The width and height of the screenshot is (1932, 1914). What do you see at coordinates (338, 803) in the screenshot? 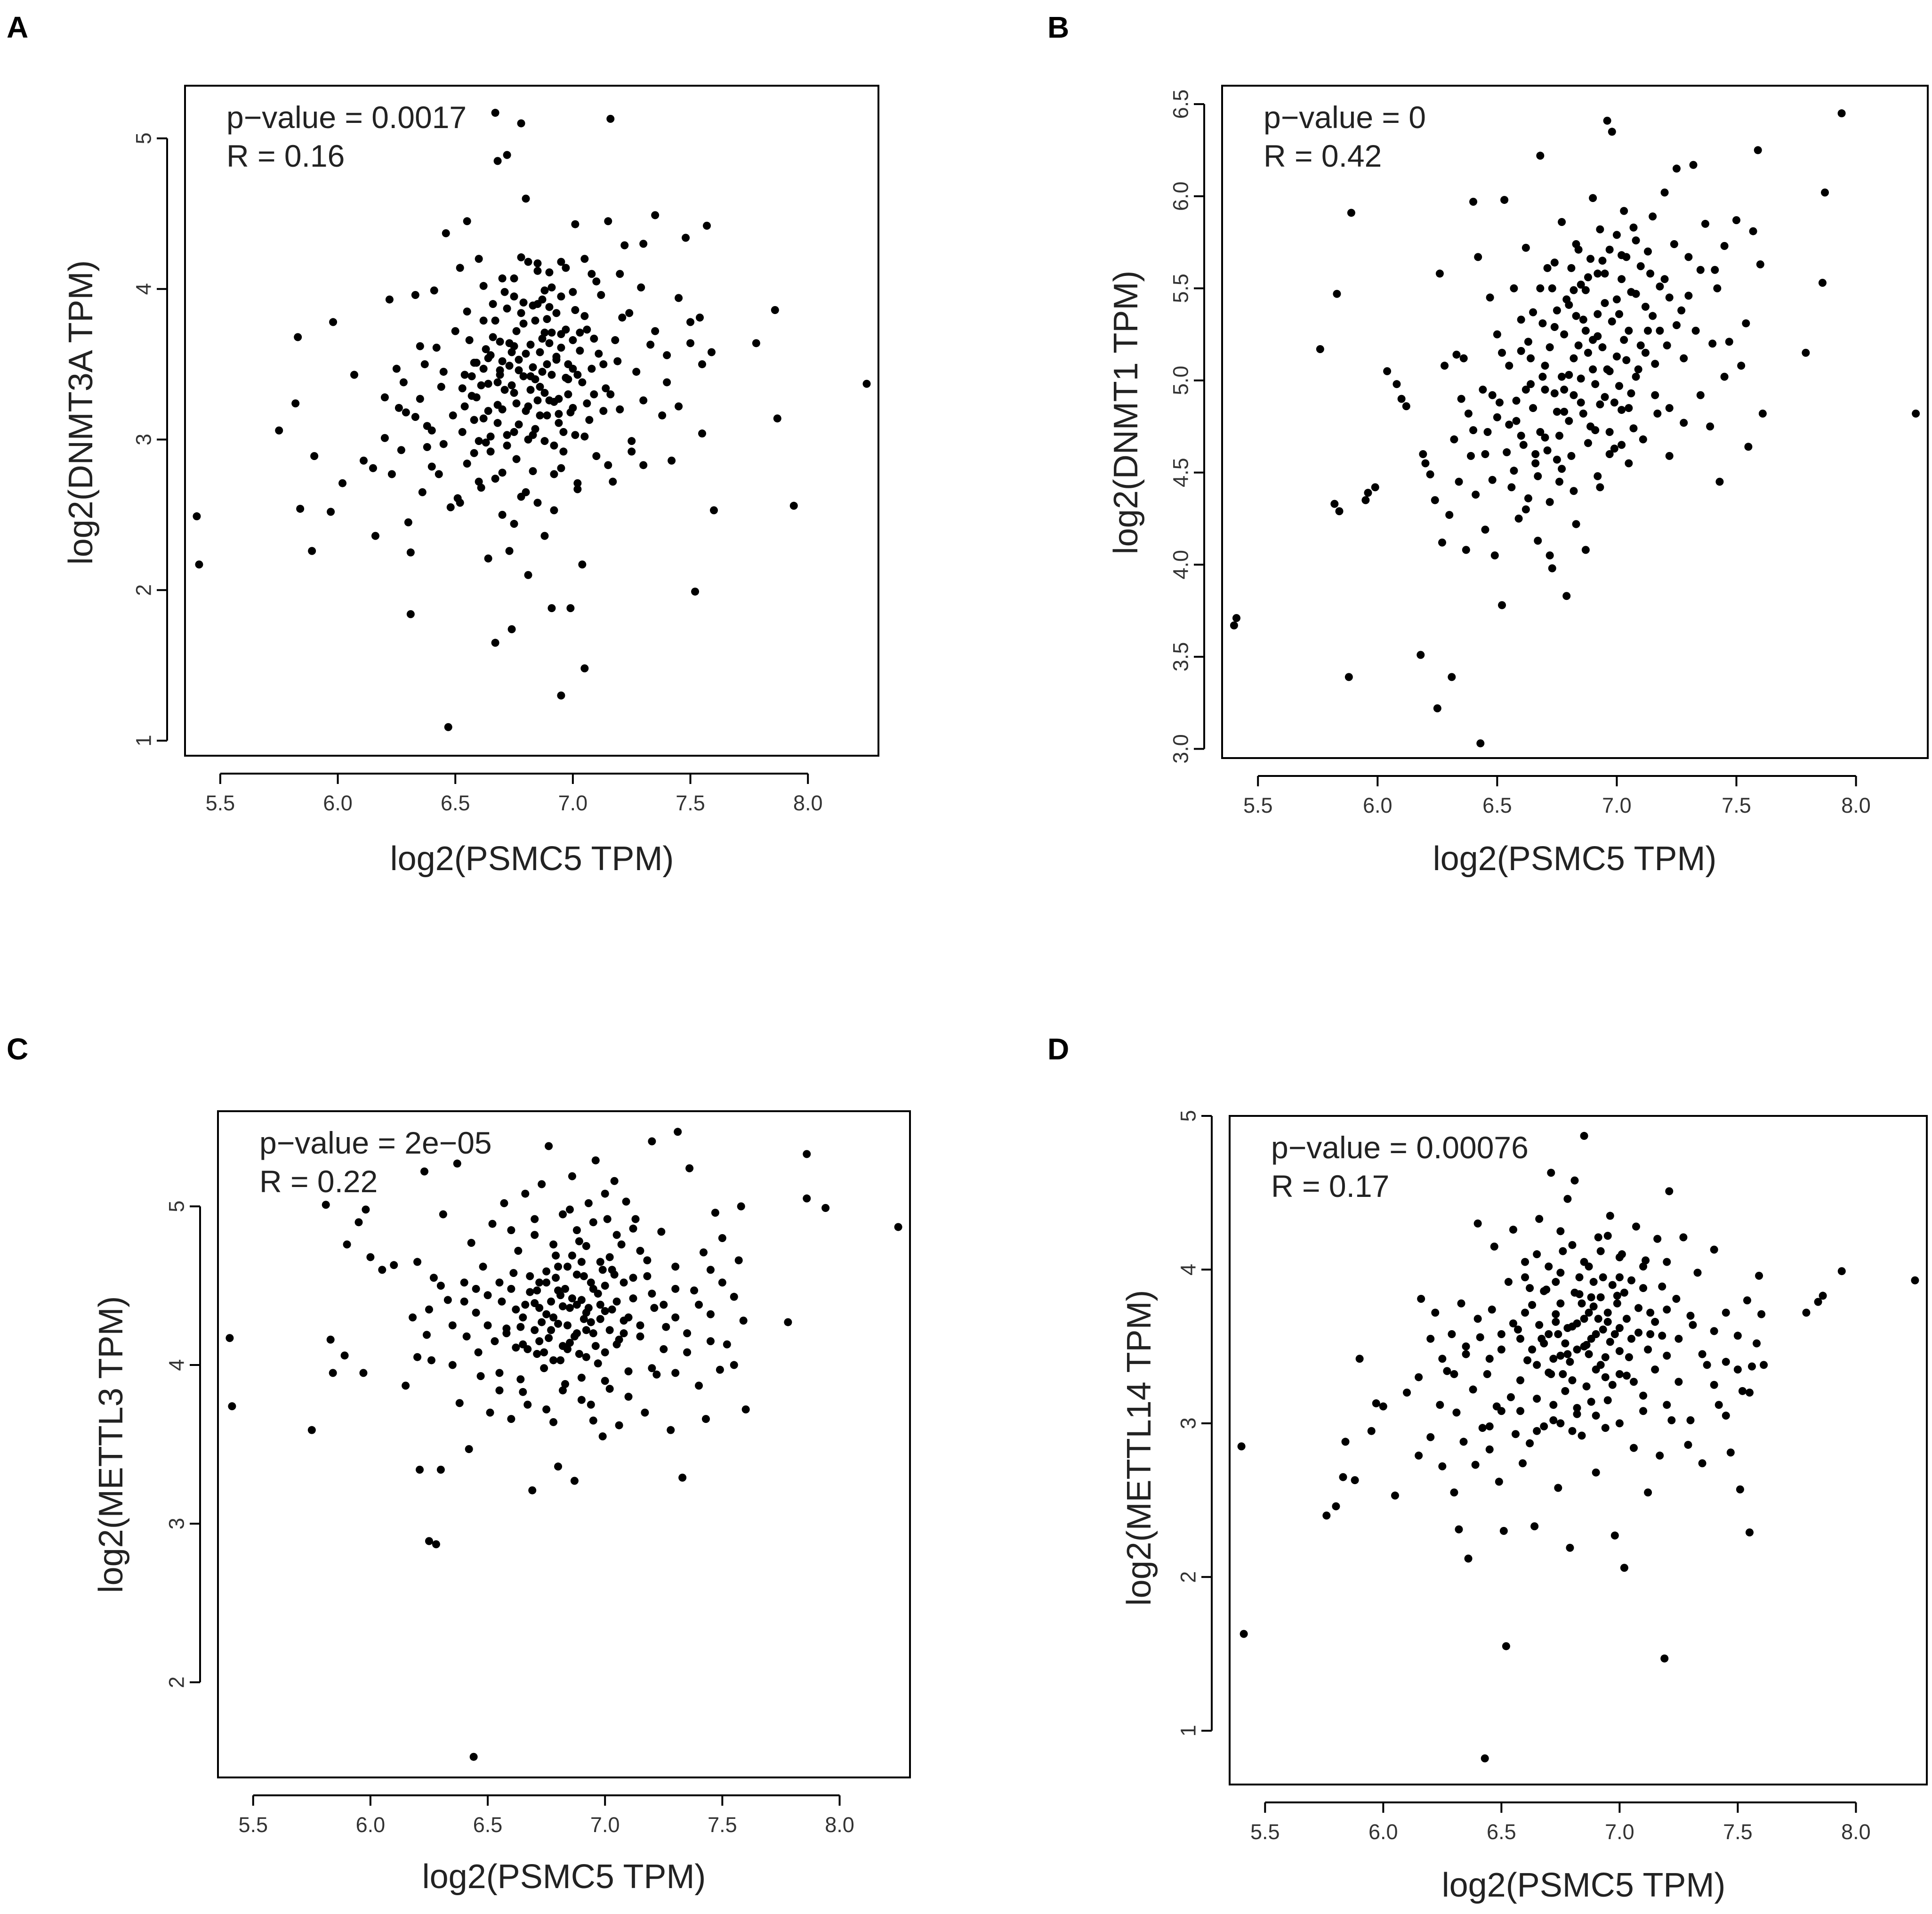
I see `x-tick-label: 6.0` at bounding box center [338, 803].